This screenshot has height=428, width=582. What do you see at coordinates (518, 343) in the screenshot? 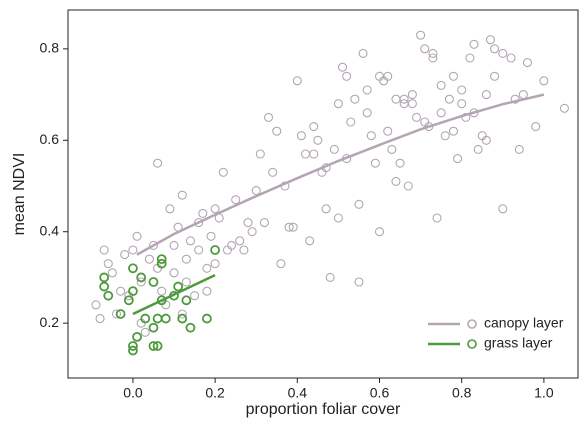
I see `legend-label: grass layer` at bounding box center [518, 343].